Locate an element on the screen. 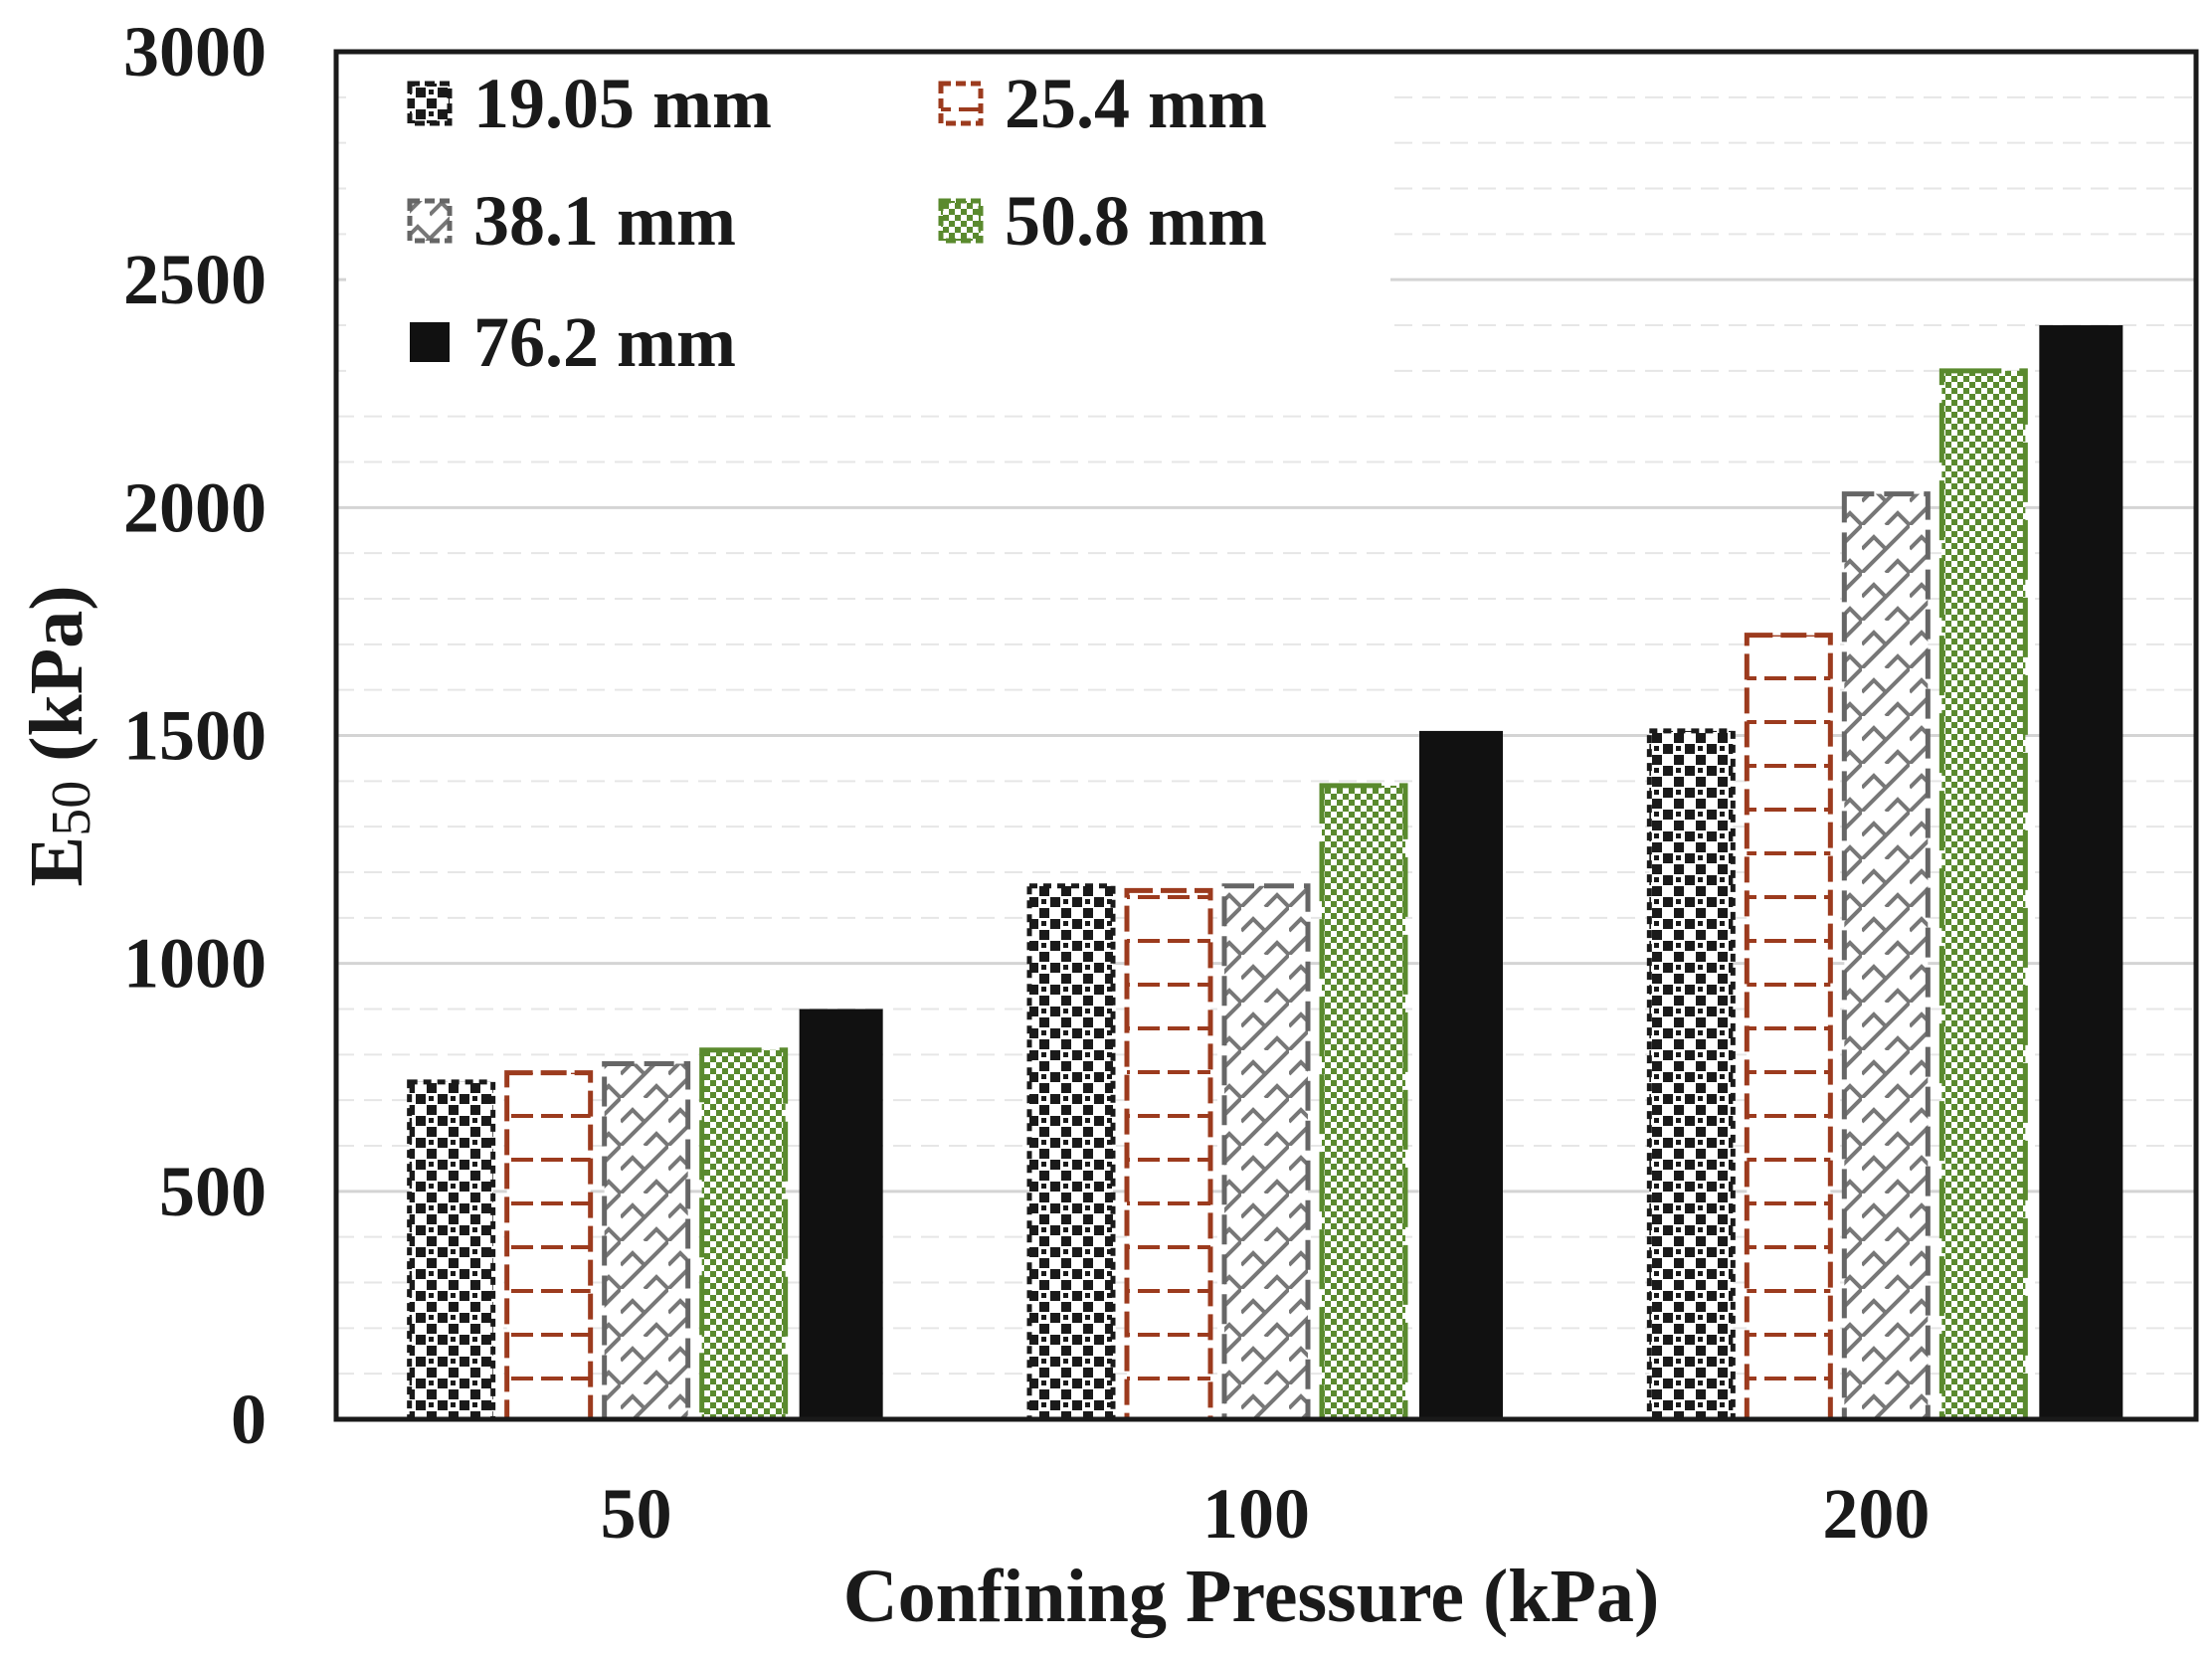 Image resolution: width=2212 pixels, height=1655 pixels. bar-25_4mm-cp100 is located at coordinates (1168, 1154).